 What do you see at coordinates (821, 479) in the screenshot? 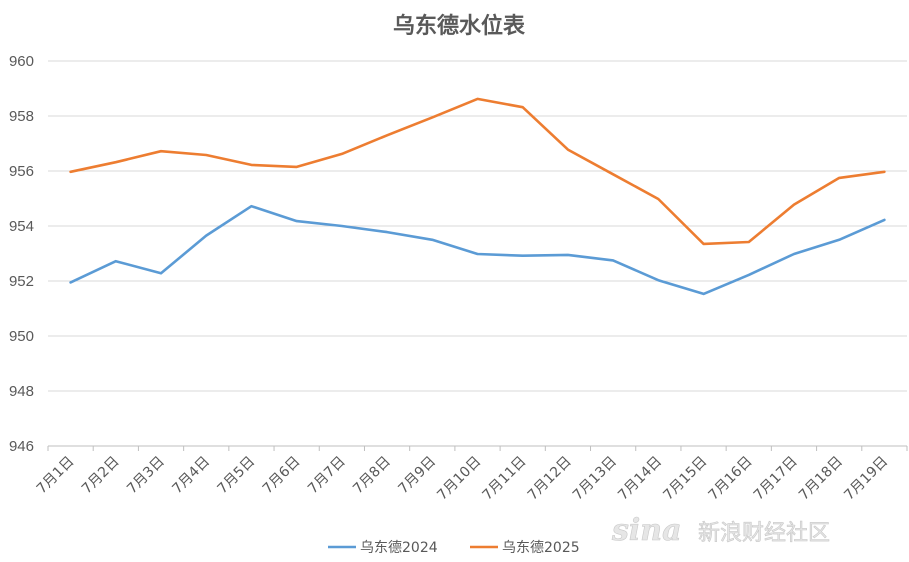
I see `x-tick-label: 7月18日` at bounding box center [821, 479].